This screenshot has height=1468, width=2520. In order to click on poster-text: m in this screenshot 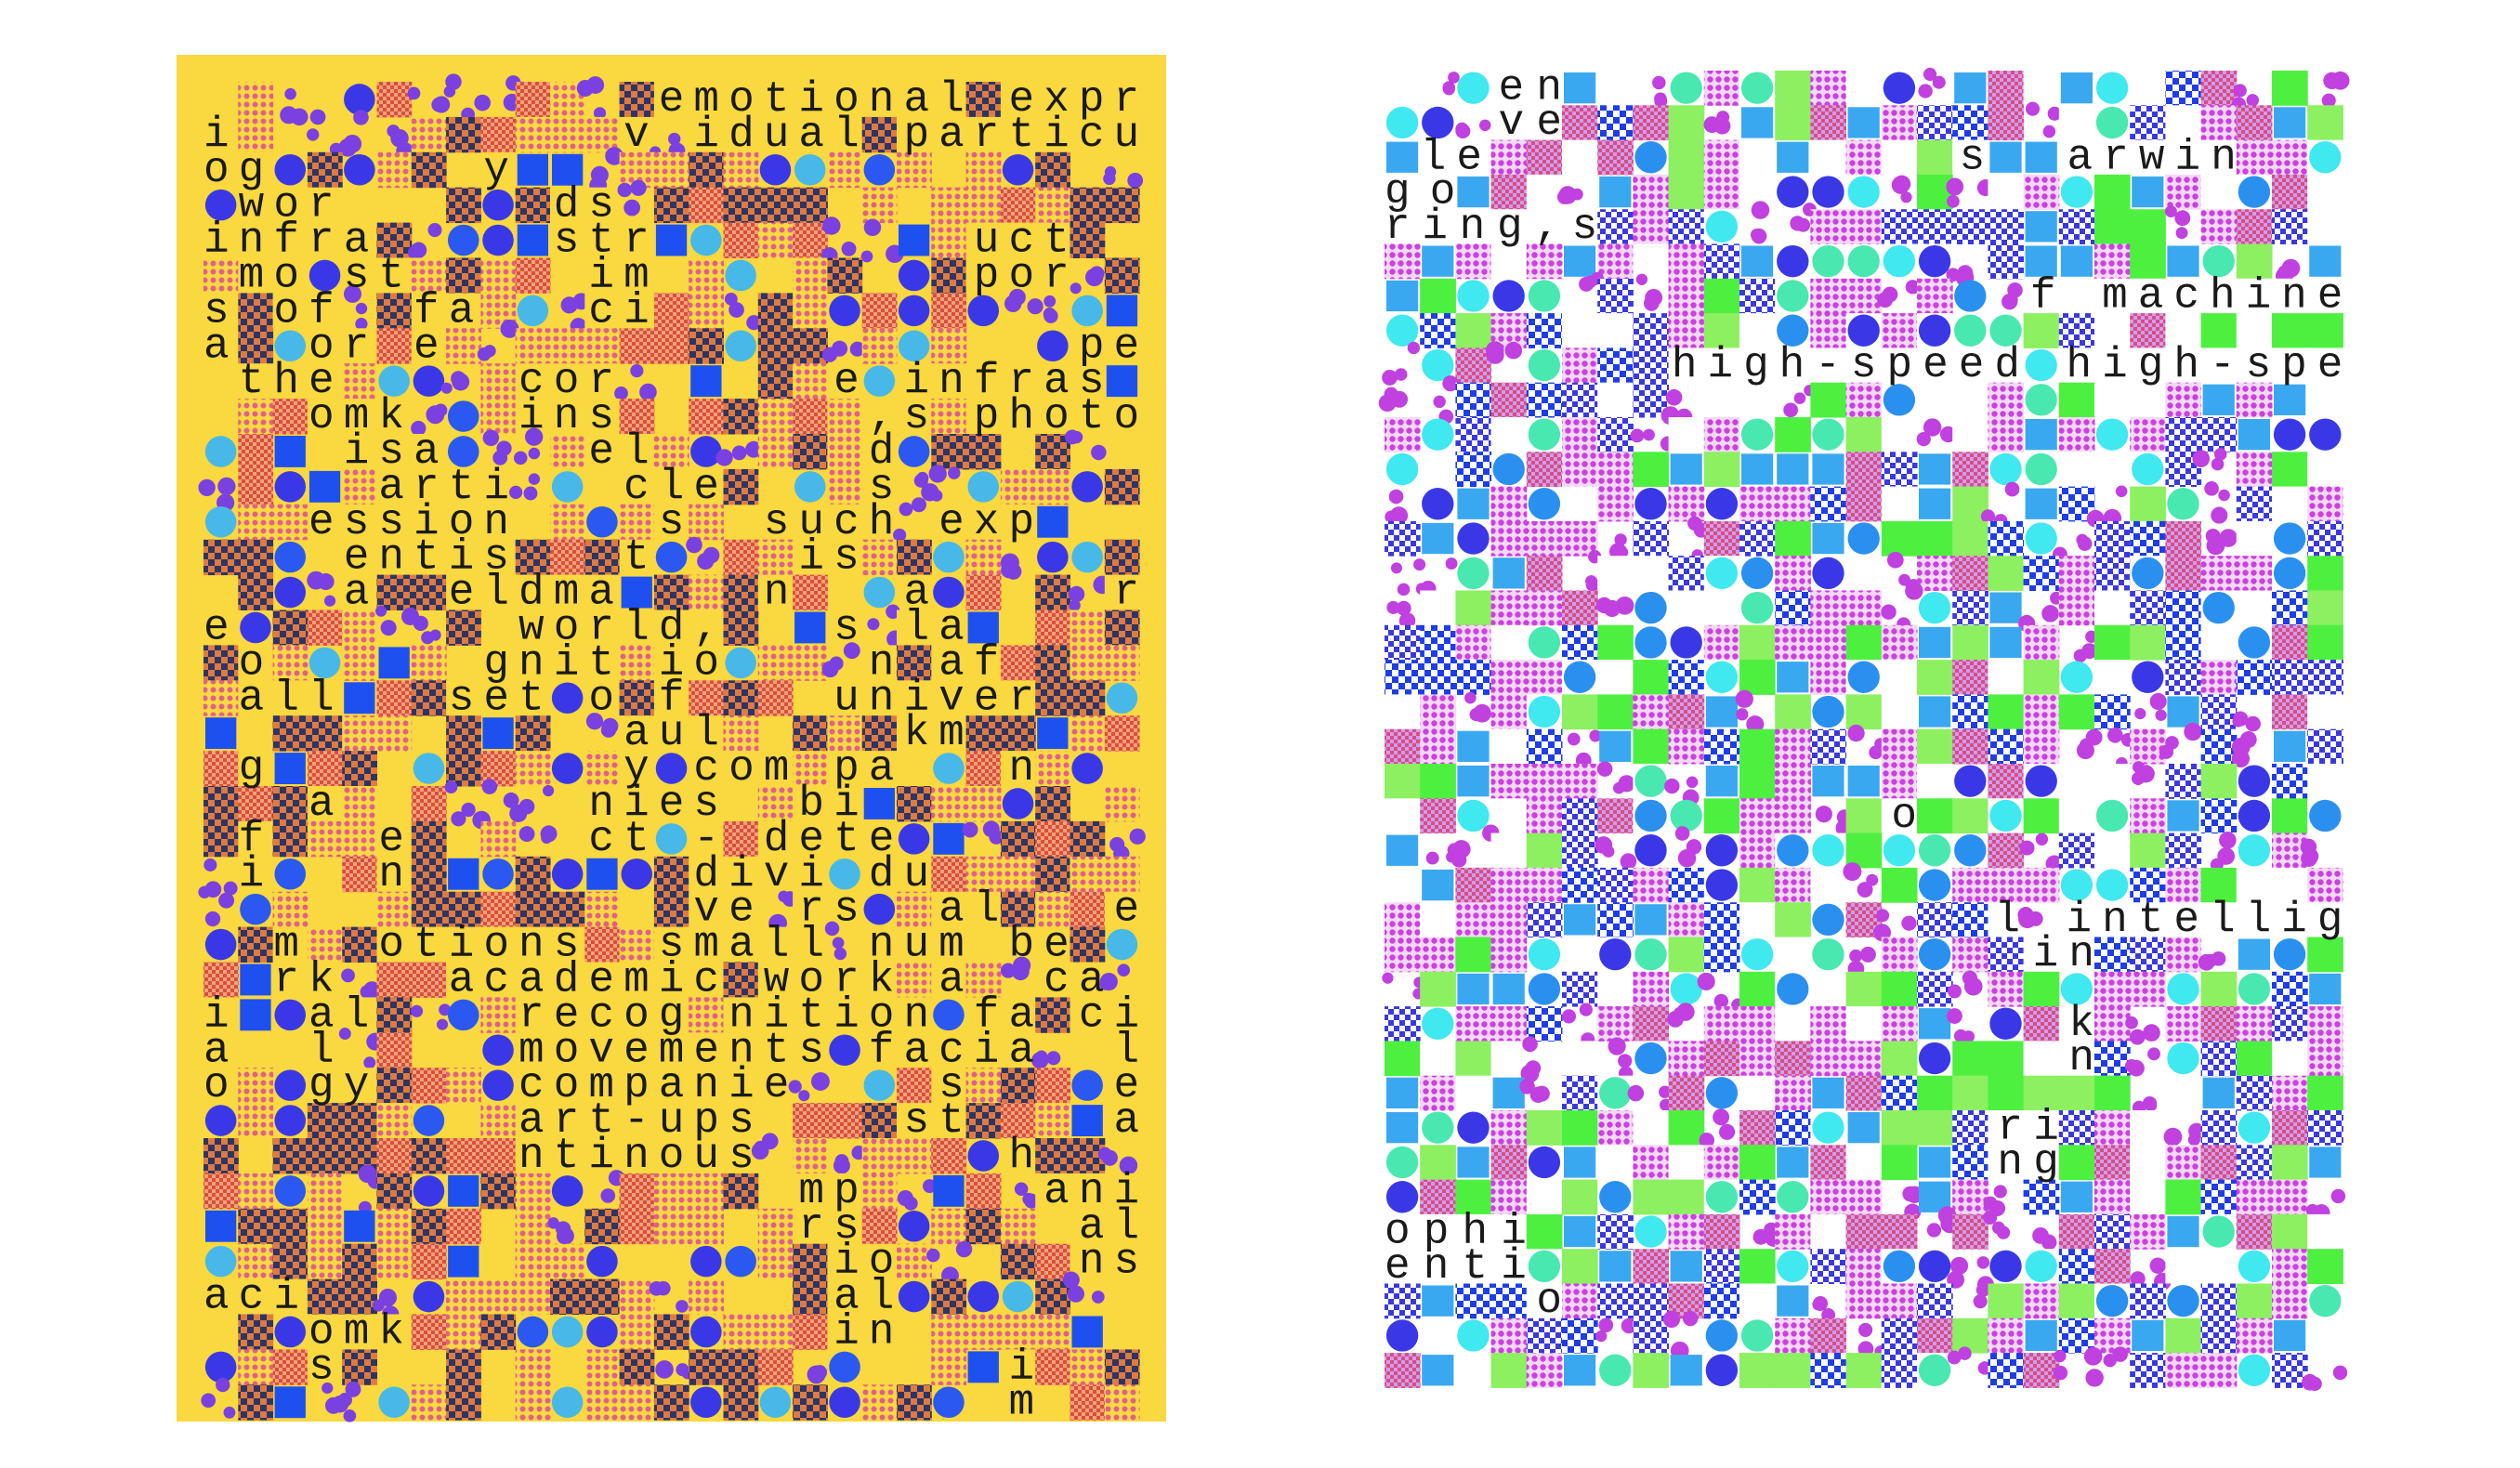, I will do `click(671, 1402)`.